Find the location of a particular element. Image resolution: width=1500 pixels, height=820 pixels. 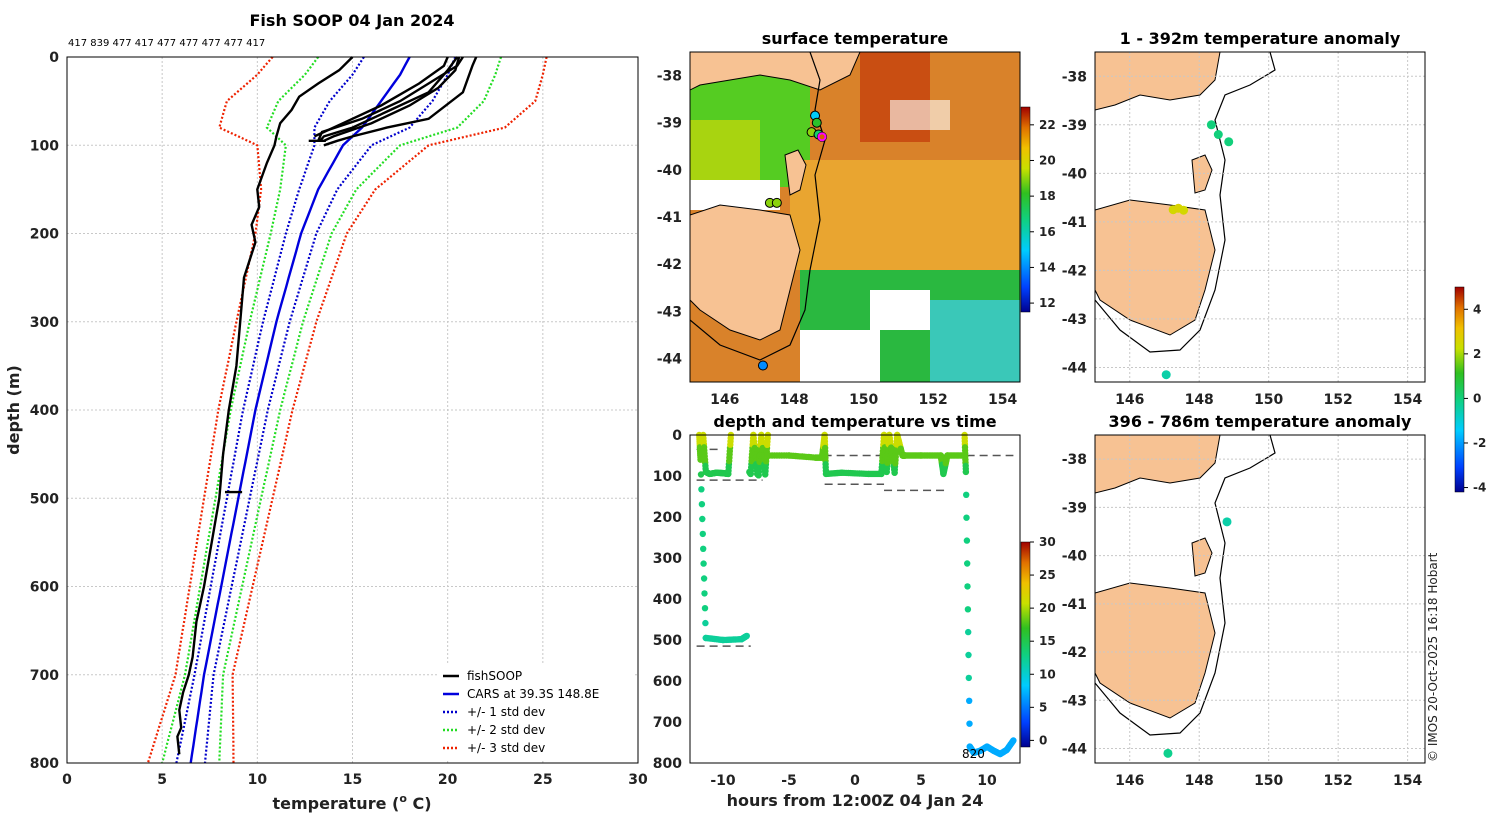

copyright-label: © IMOS 20-Oct-2025 16:18 Hobart is located at coordinates (1433, 657).